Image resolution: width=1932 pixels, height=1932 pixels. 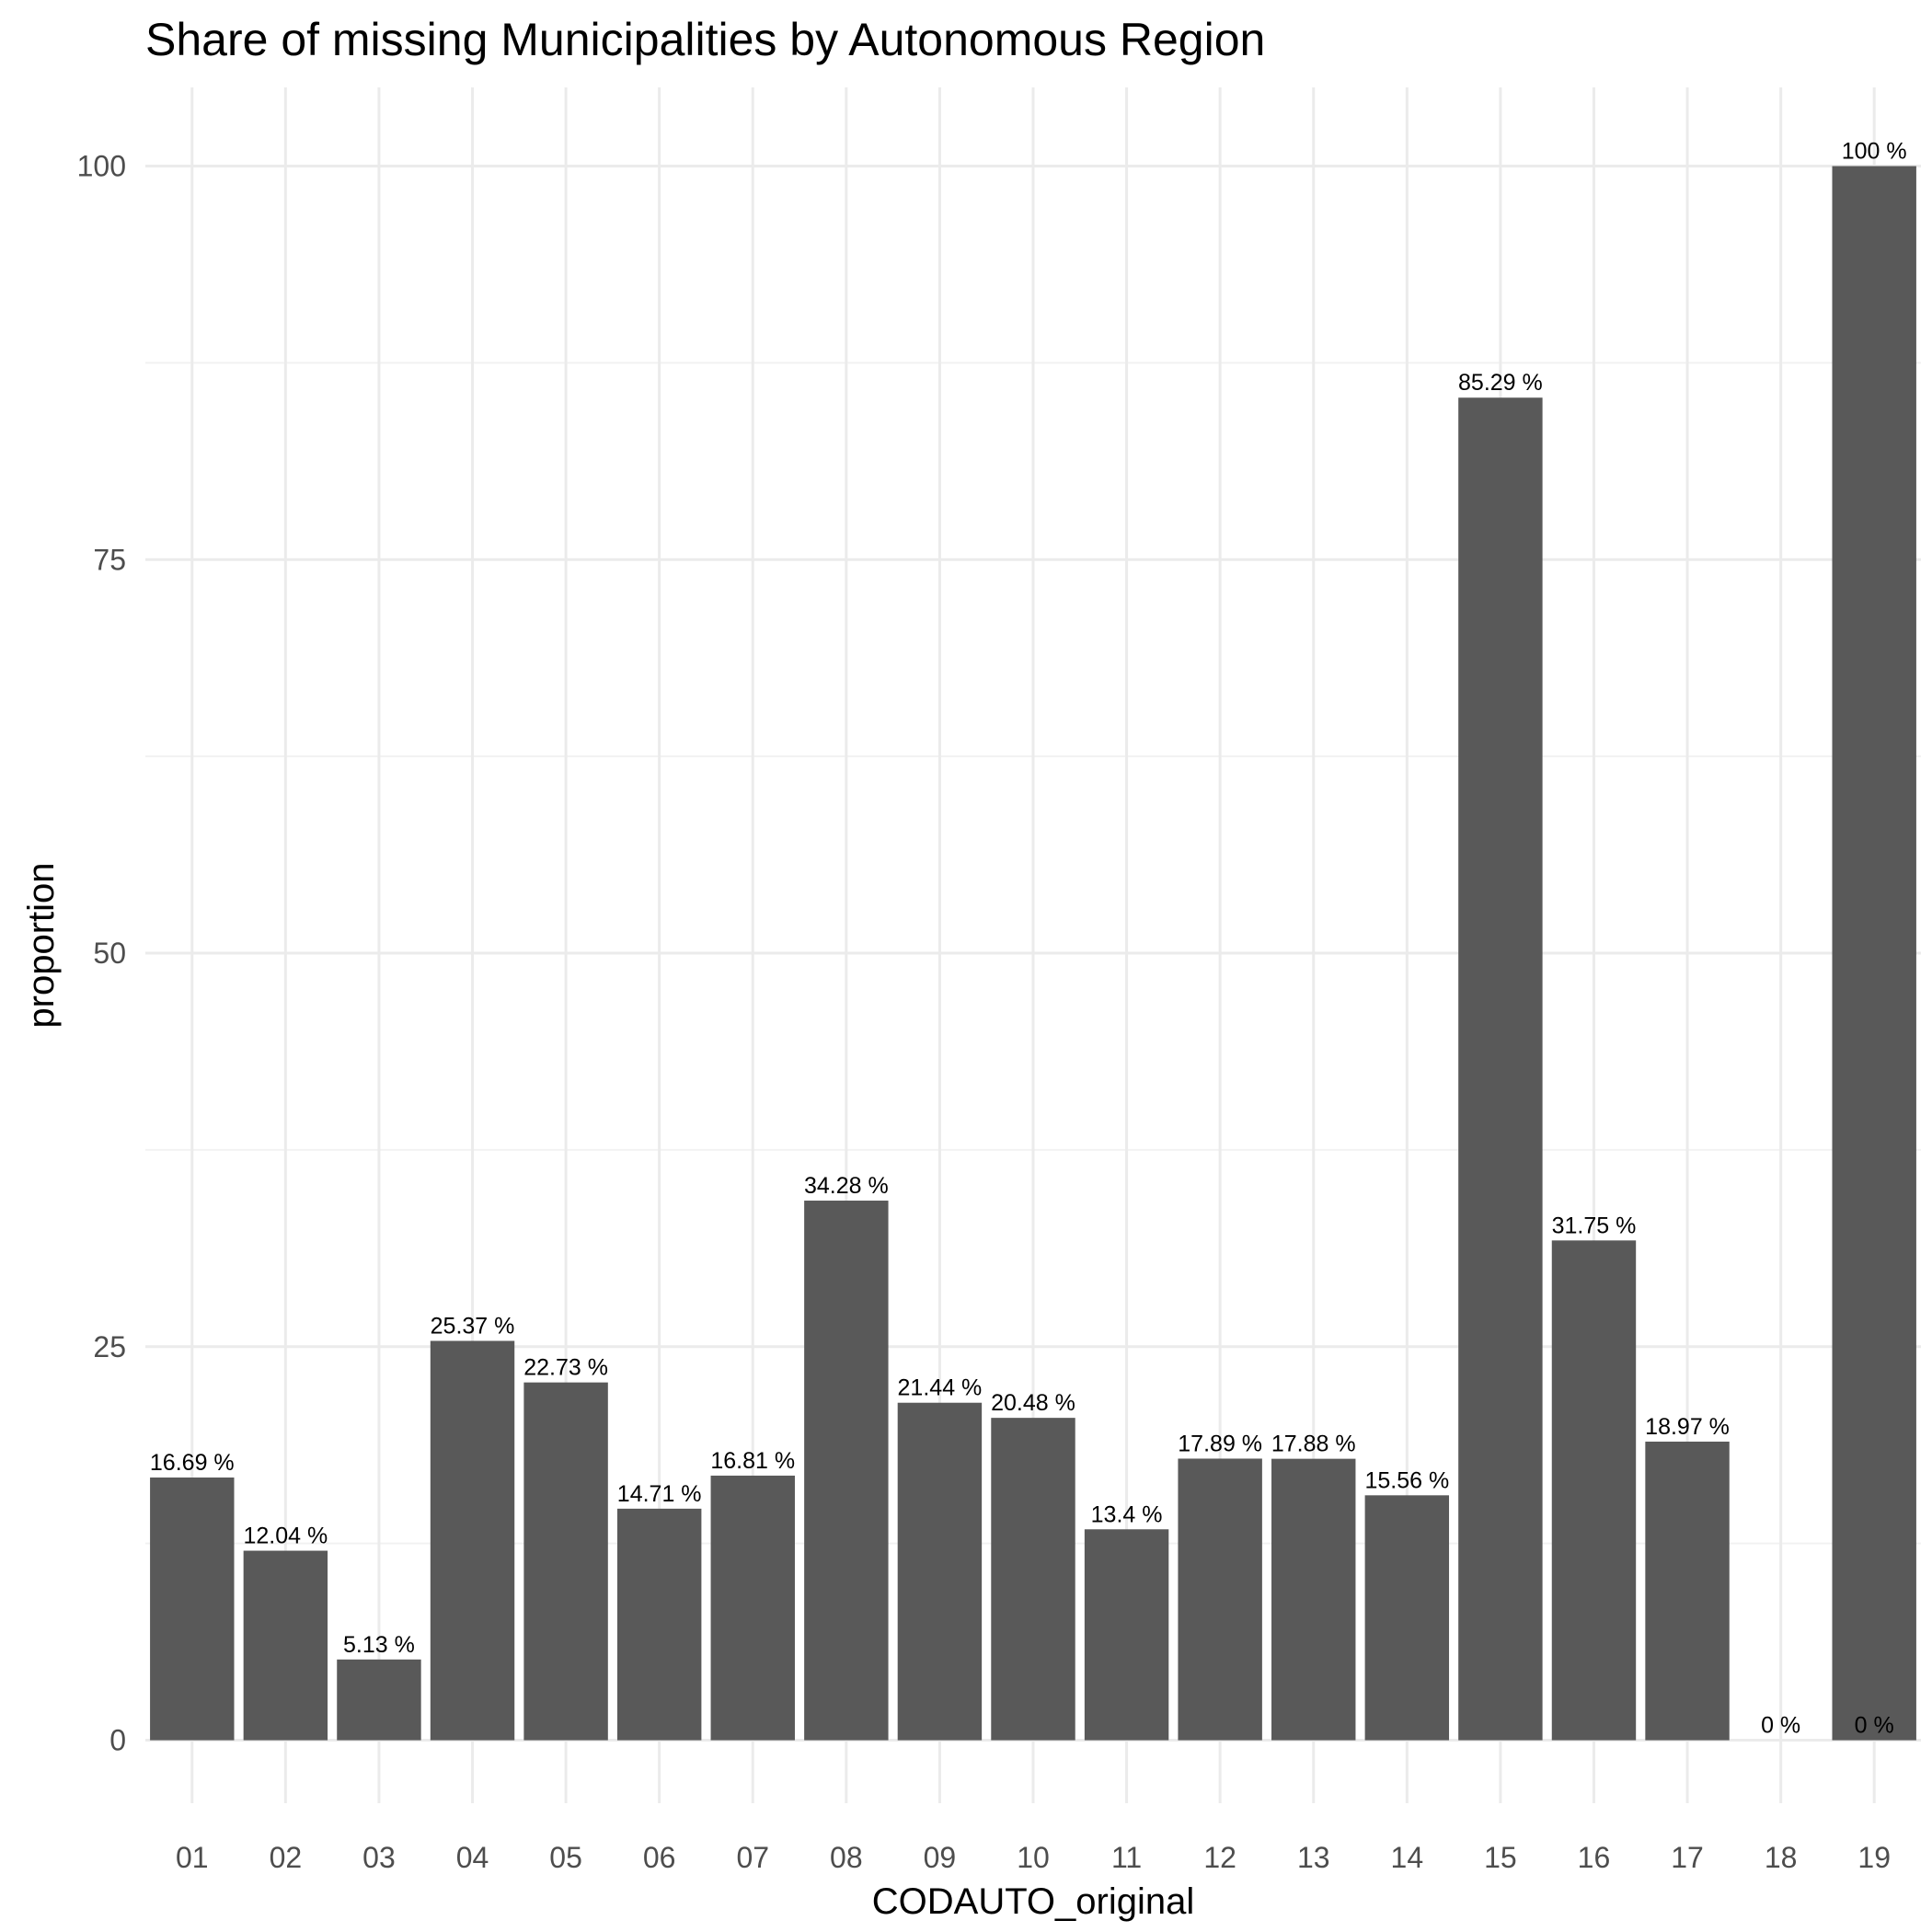 What do you see at coordinates (1874, 152) in the screenshot?
I see `data-label-19: 100 %` at bounding box center [1874, 152].